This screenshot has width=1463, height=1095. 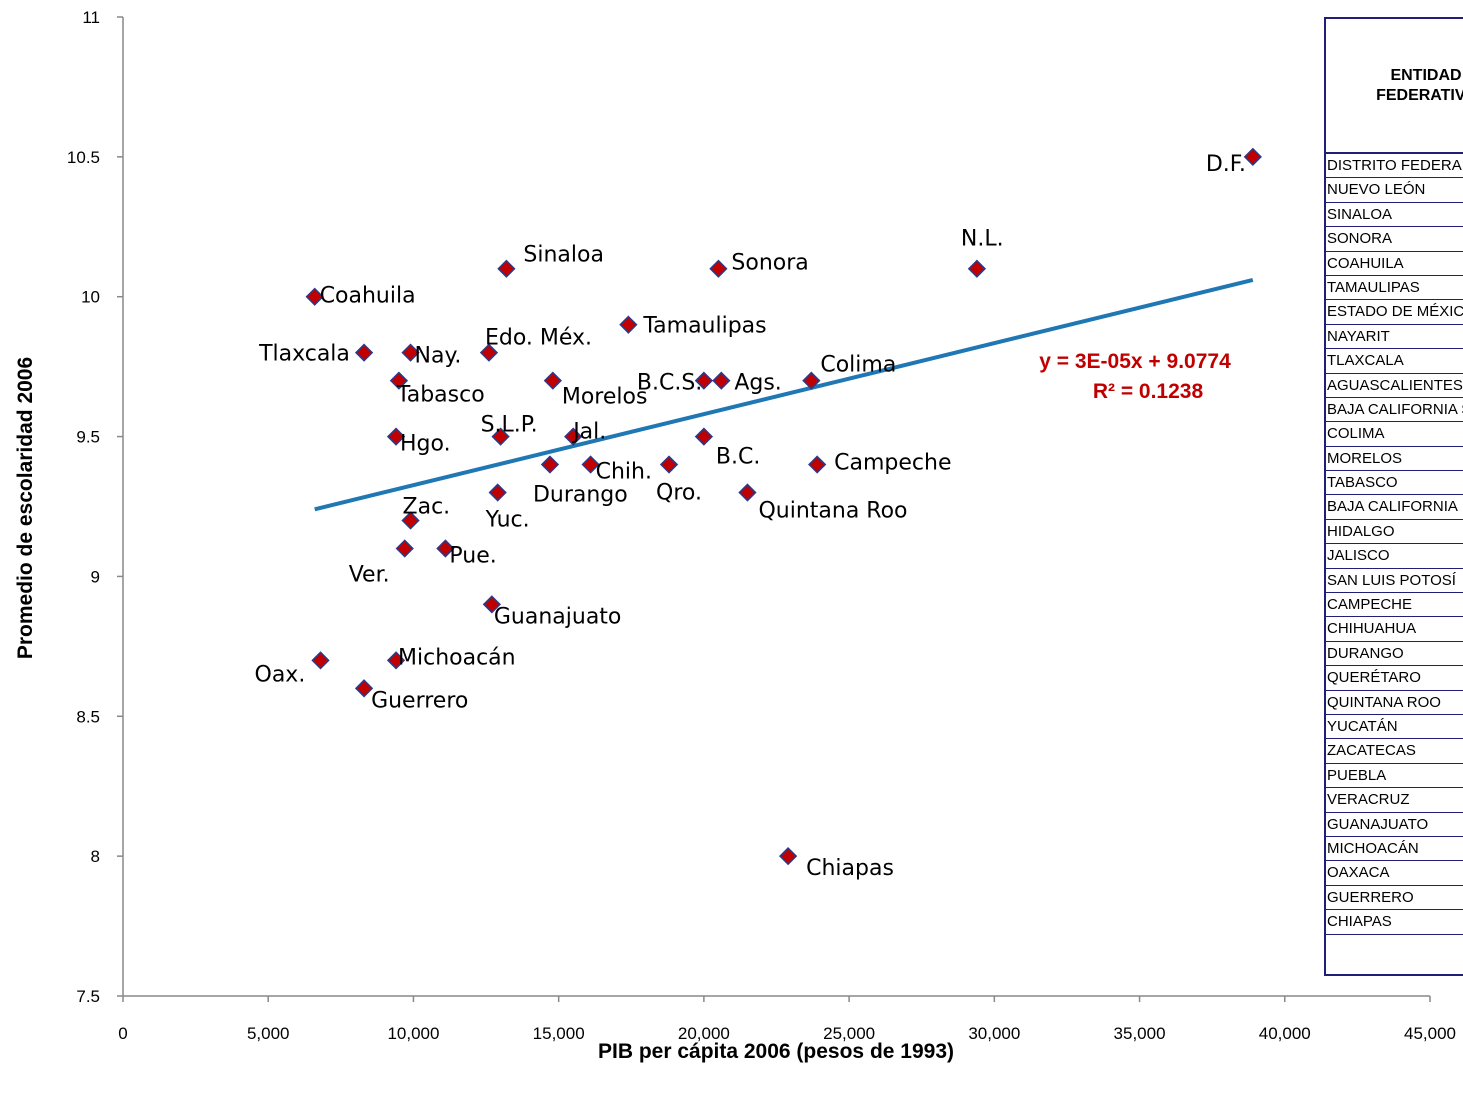 I want to click on x-tick-label: 10,000, so click(x=413, y=1033).